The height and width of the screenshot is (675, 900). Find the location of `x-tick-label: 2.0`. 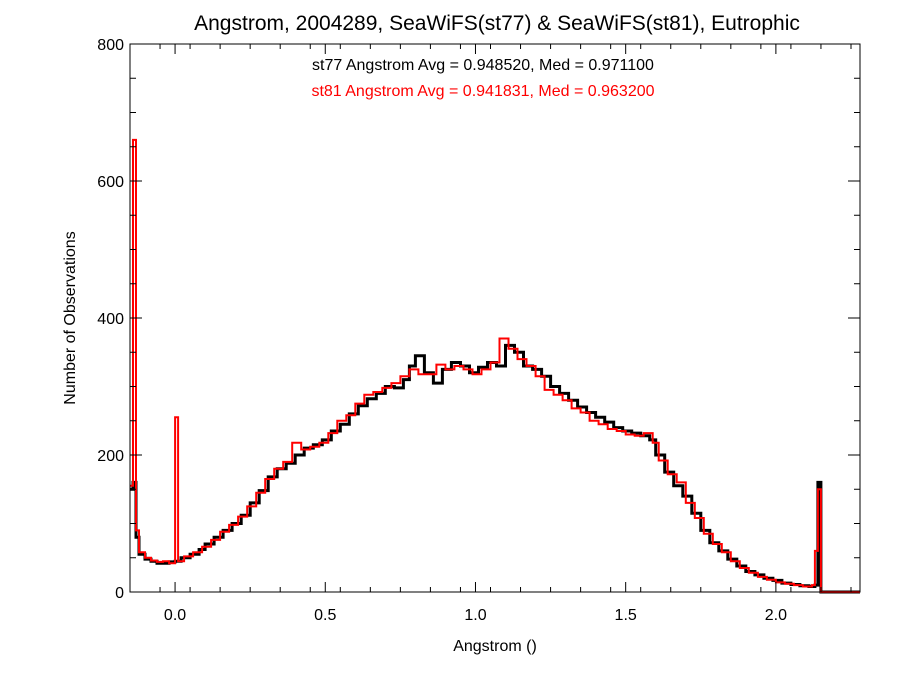

x-tick-label: 2.0 is located at coordinates (776, 615).